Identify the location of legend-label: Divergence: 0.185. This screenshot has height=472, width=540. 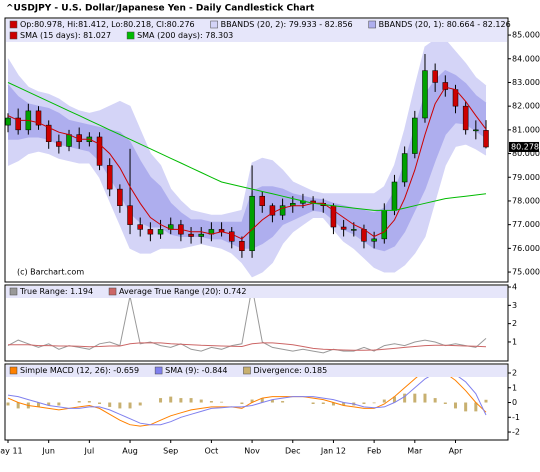
(290, 370).